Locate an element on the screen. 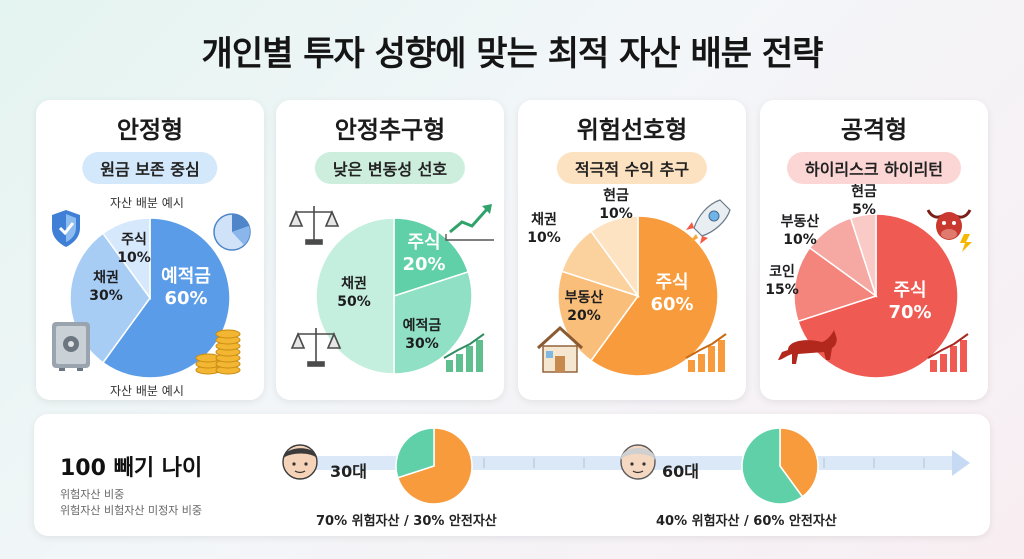 The height and width of the screenshot is (559, 1024). card-title: 공격형 is located at coordinates (874, 130).